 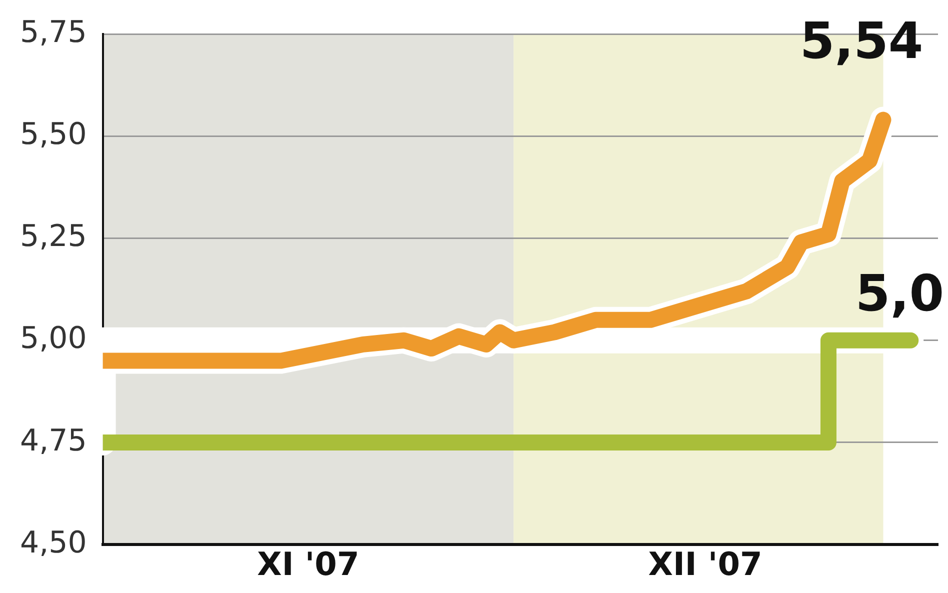 I want to click on y-tick-label: 4,75, so click(x=53, y=440).